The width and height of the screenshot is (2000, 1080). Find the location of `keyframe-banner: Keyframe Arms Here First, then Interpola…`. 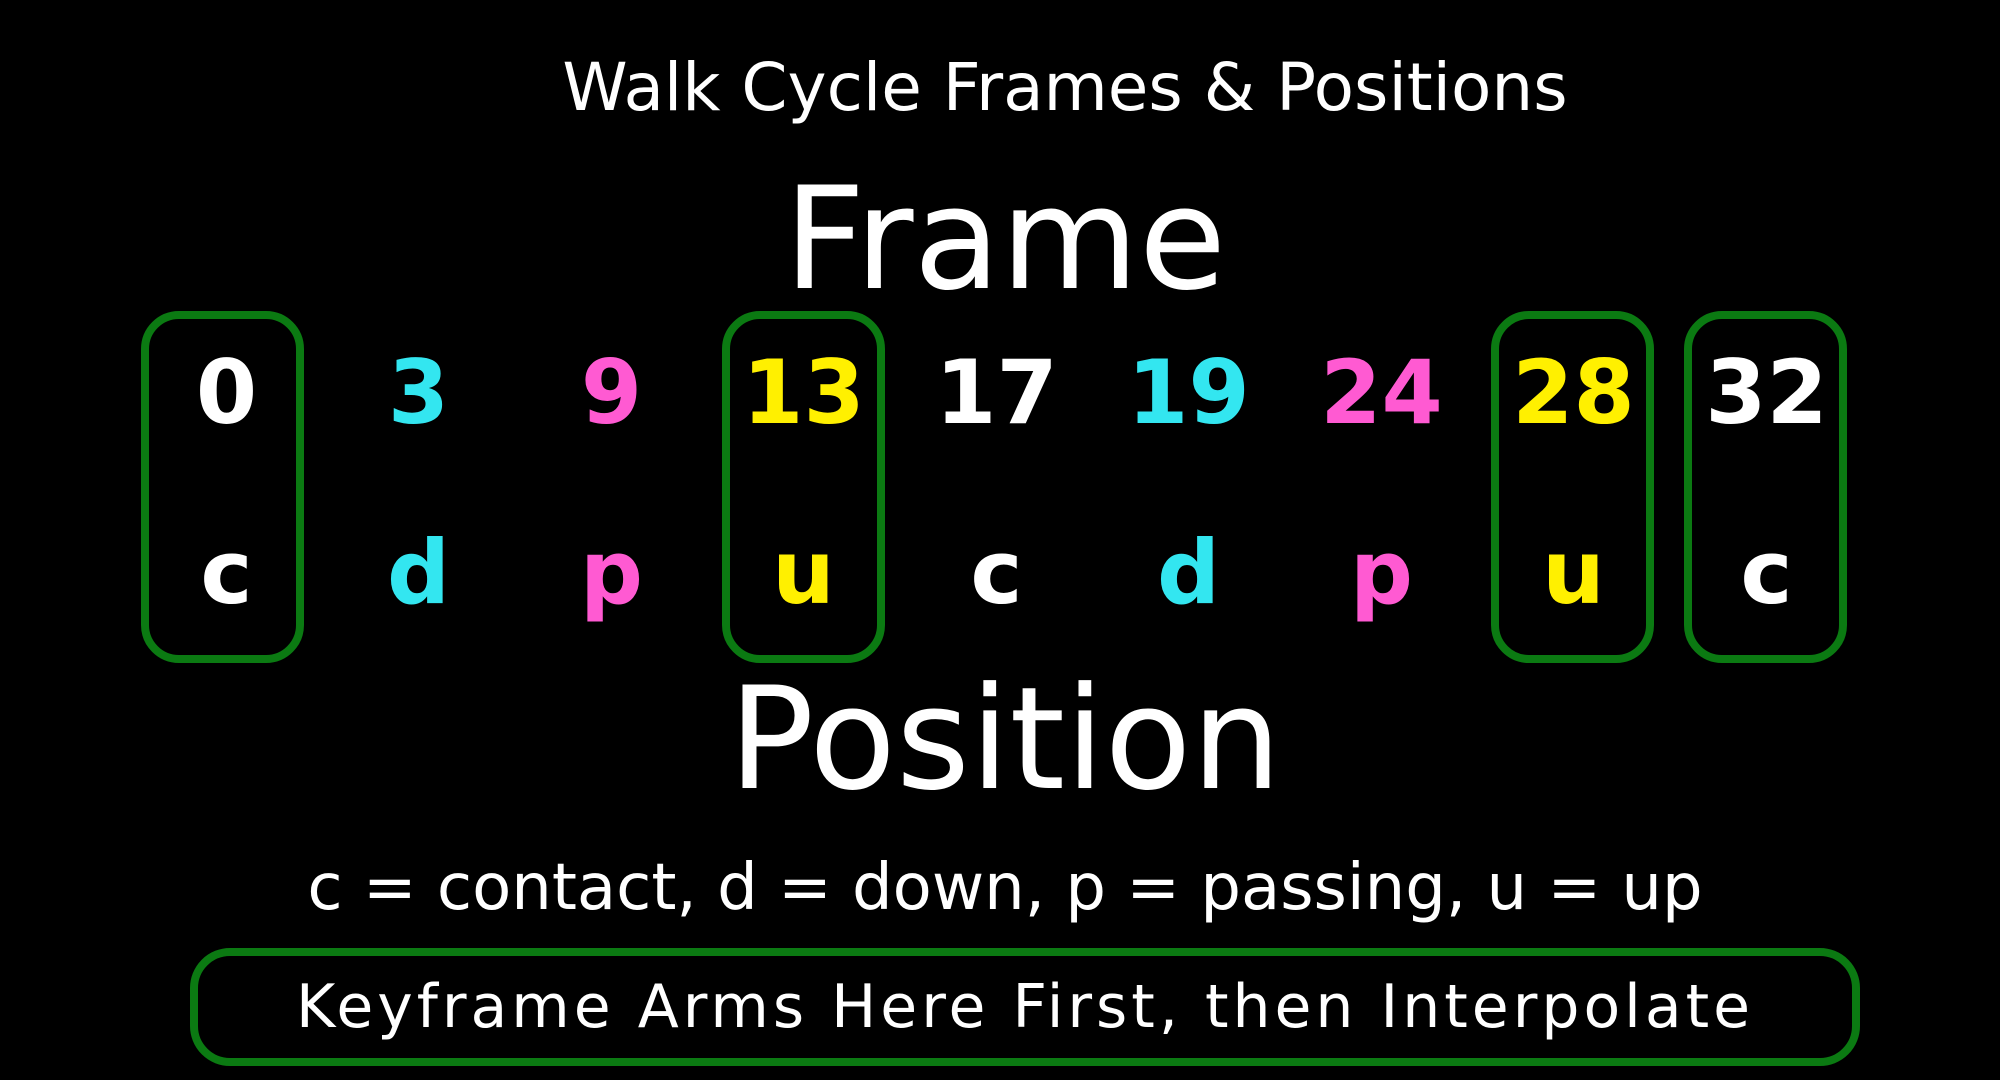

keyframe-banner: Keyframe Arms Here First, then Interpola… is located at coordinates (1025, 1007).